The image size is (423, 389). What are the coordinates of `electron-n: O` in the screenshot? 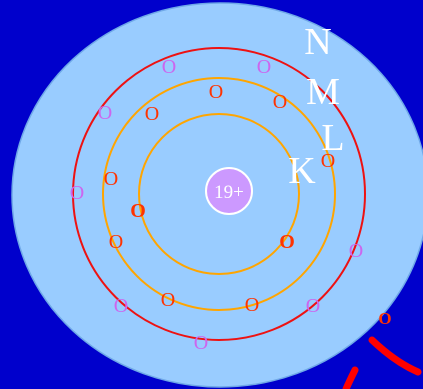 It's located at (384, 318).